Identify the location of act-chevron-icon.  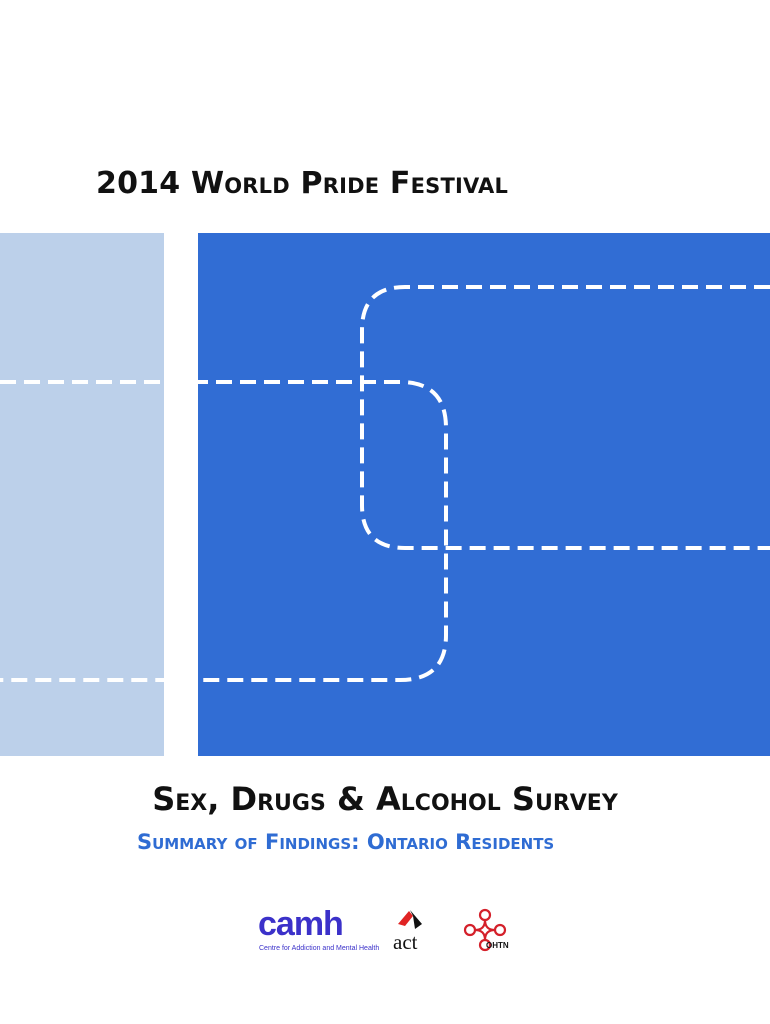
(410, 919).